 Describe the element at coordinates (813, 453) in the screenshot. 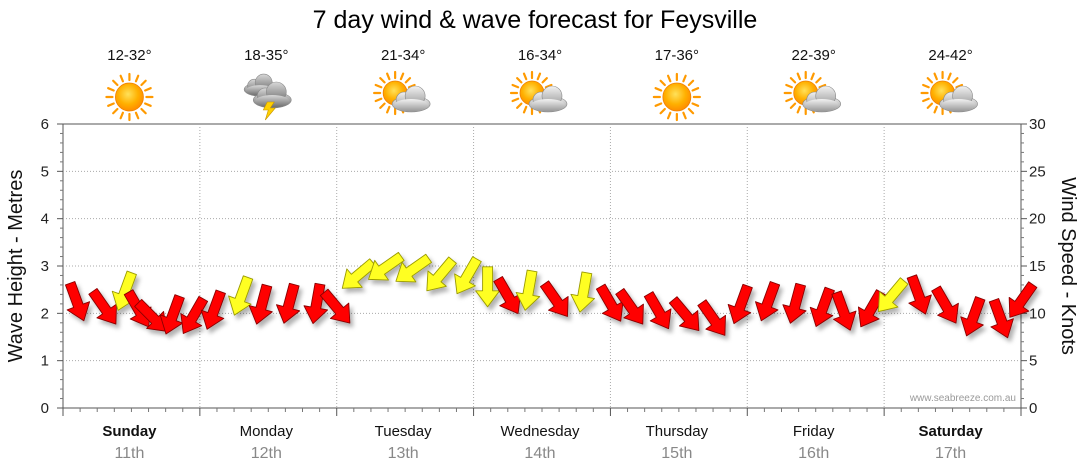

I see `date-label: 16th` at that location.